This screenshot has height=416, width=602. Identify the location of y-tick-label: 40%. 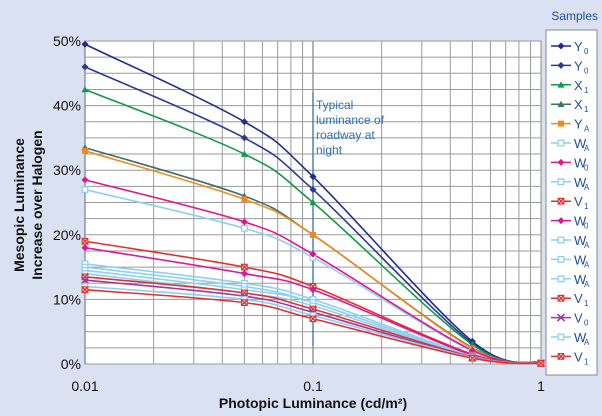
(67, 106).